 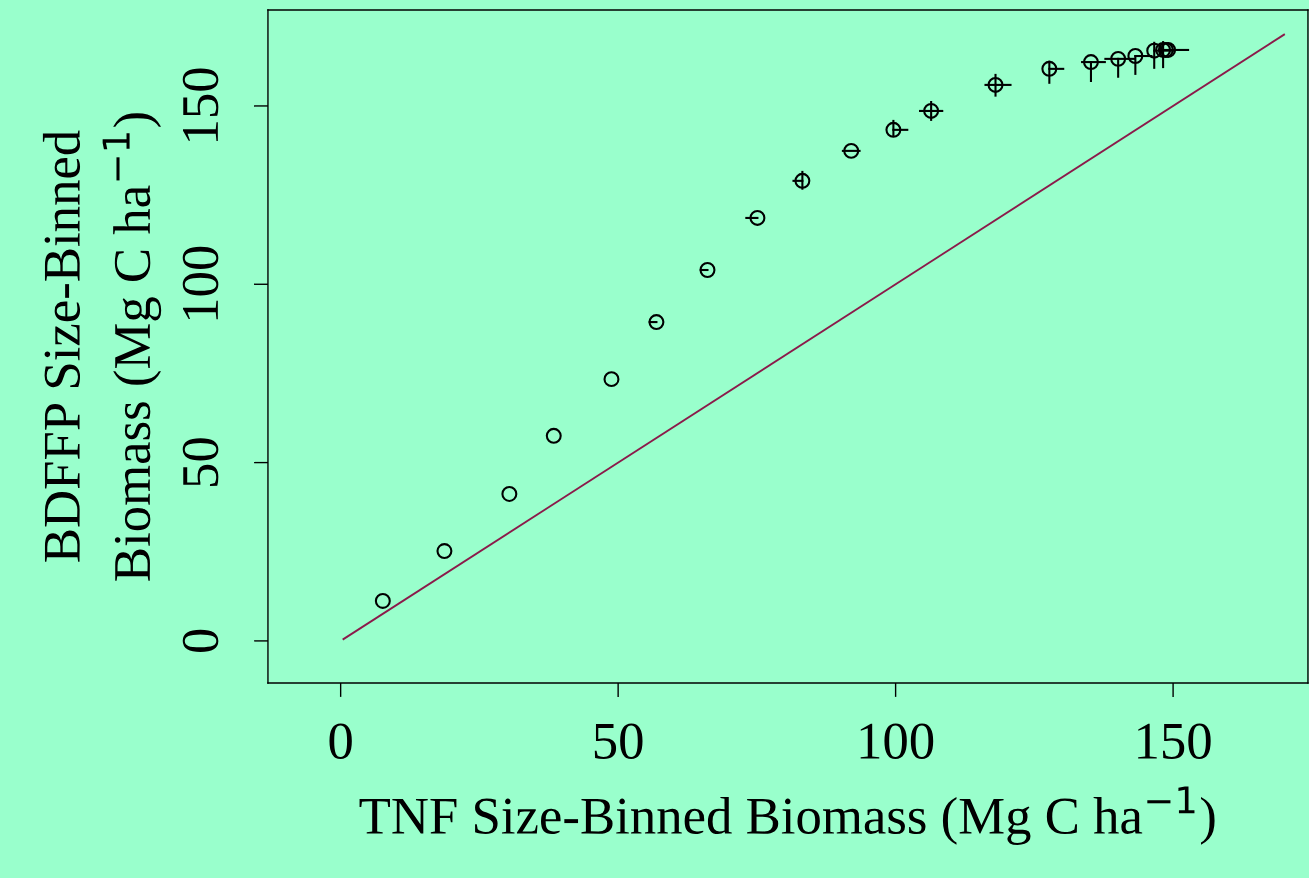 I want to click on x-tick-label: 100, so click(x=897, y=741).